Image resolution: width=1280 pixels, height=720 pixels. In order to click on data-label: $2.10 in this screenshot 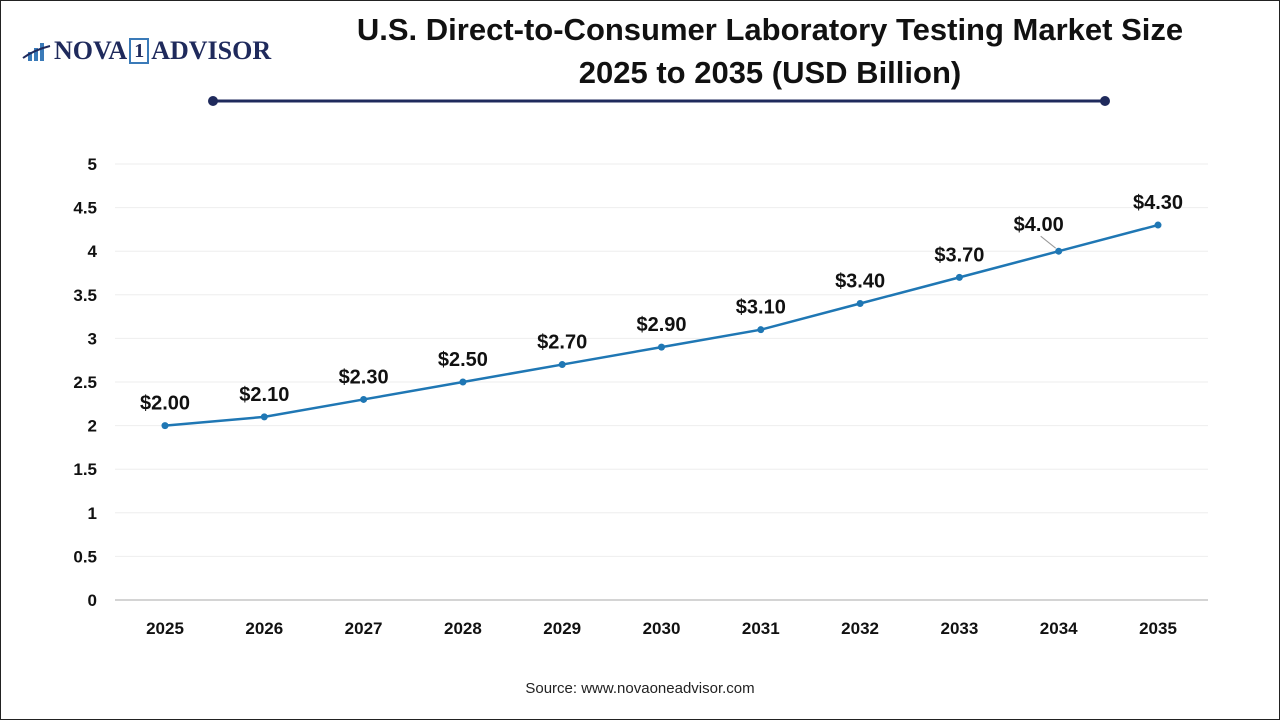, I will do `click(264, 395)`.